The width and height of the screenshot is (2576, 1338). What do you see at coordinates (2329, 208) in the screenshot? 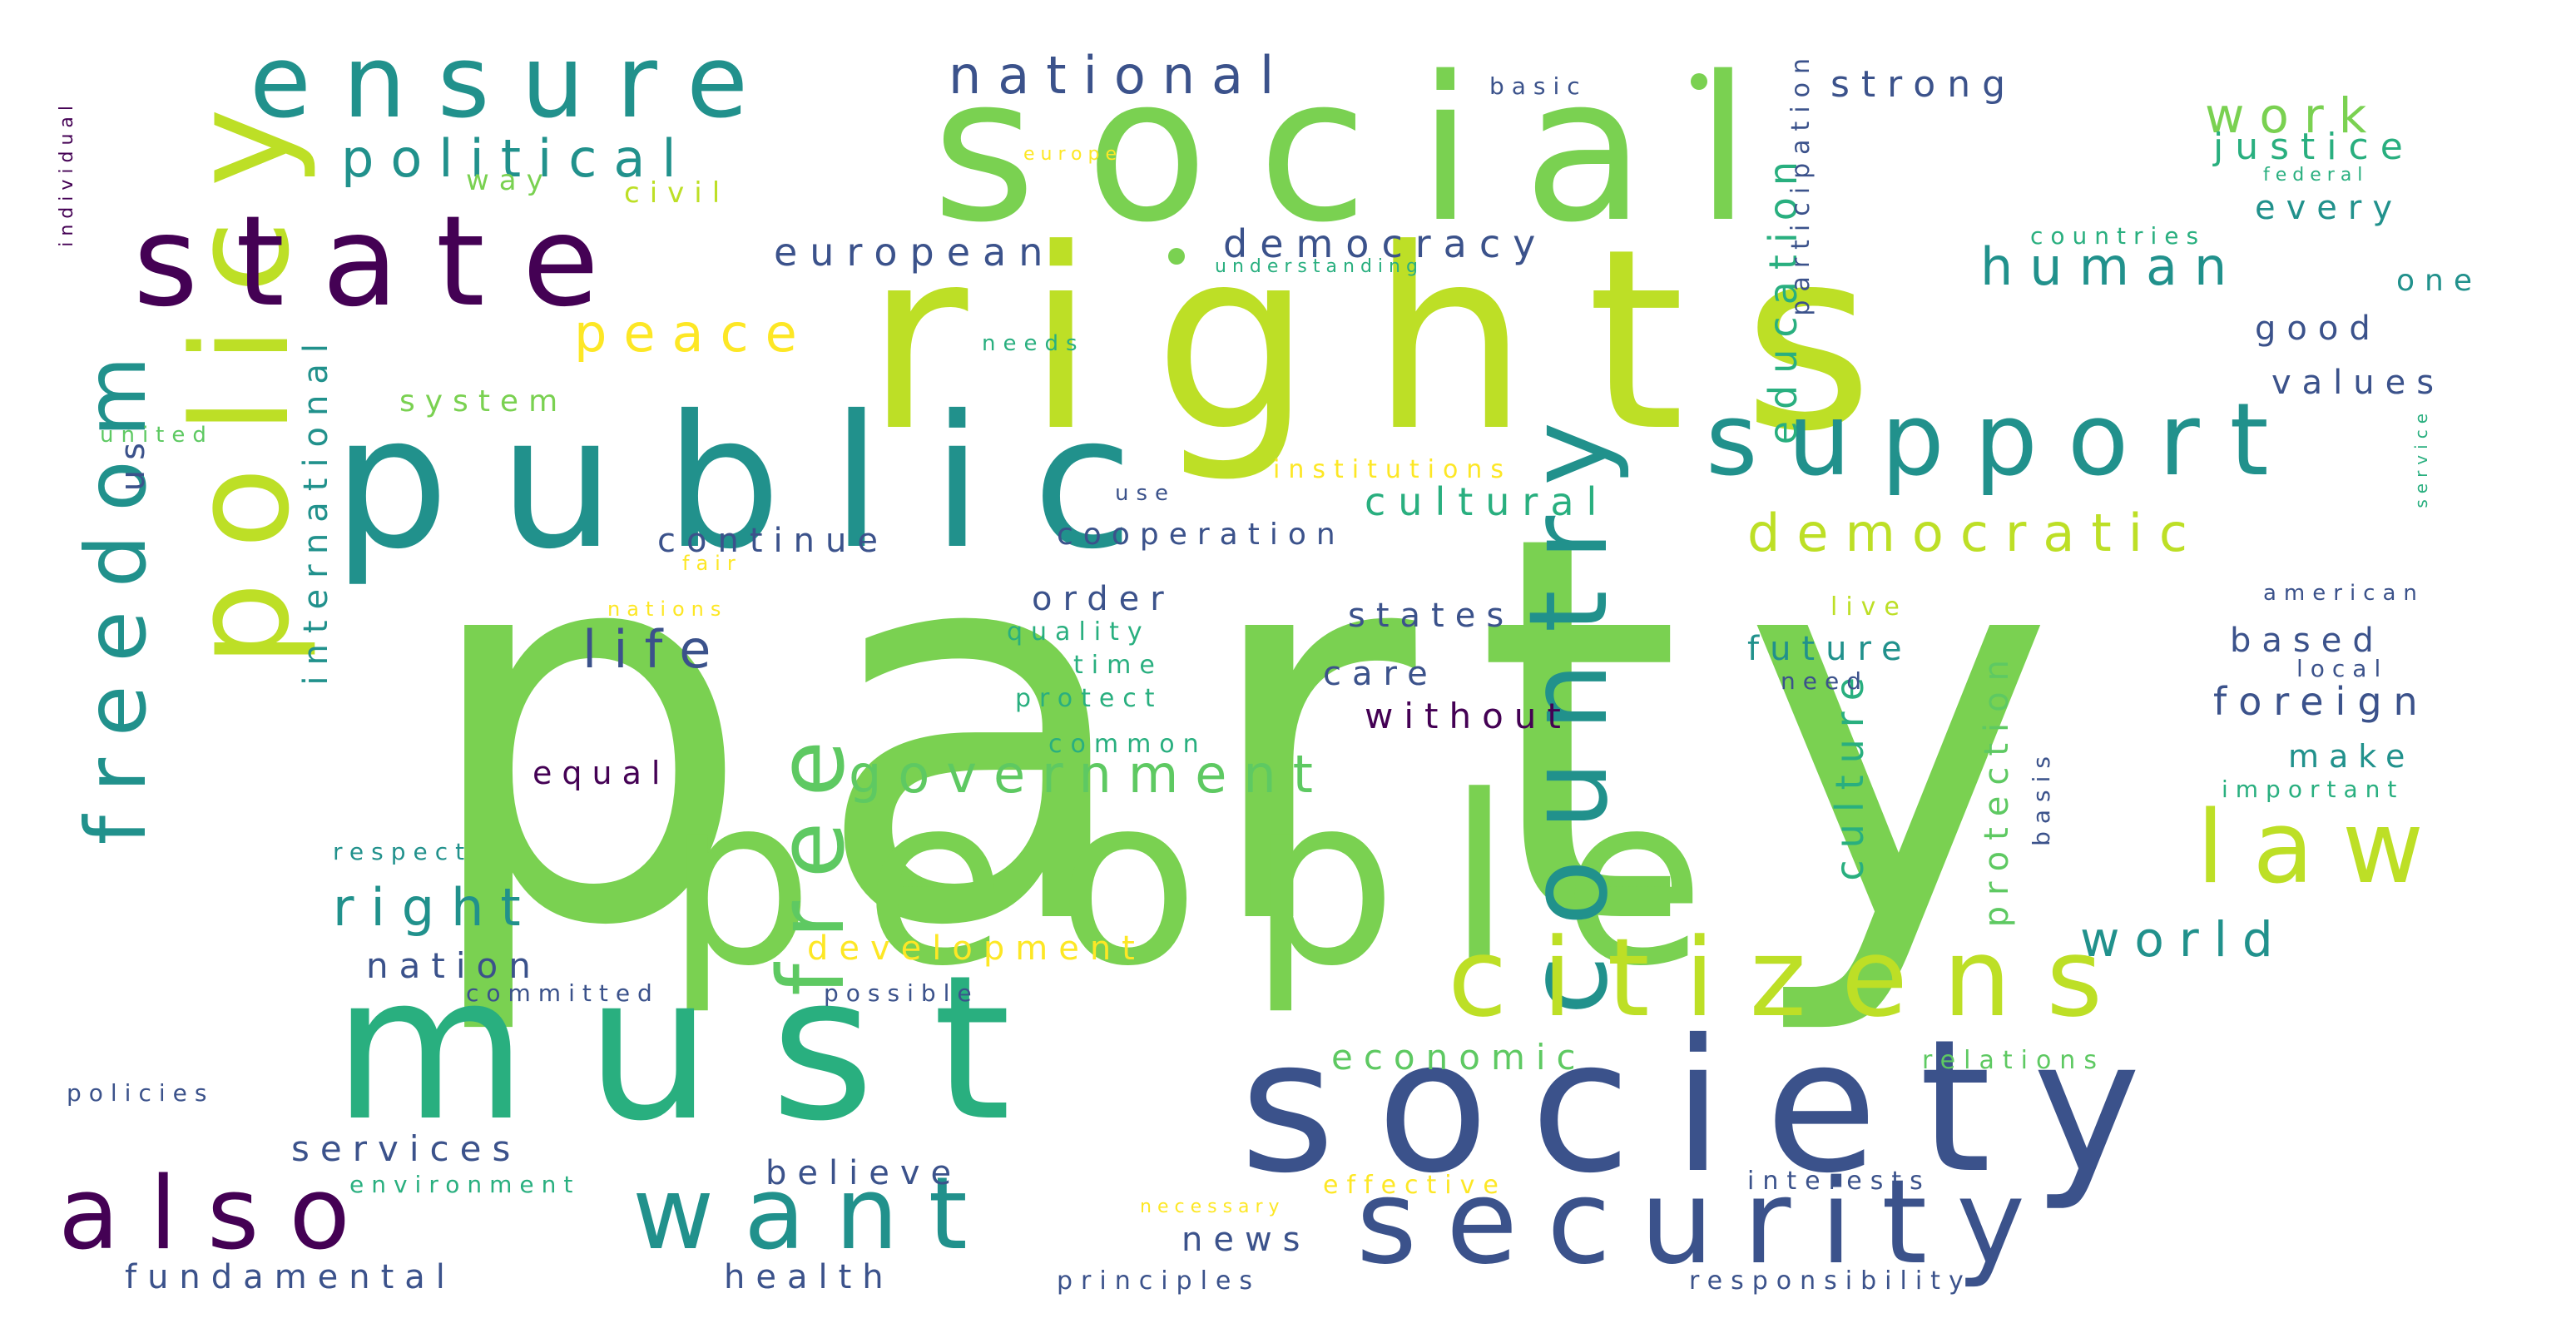
I see `word-every: every` at bounding box center [2329, 208].